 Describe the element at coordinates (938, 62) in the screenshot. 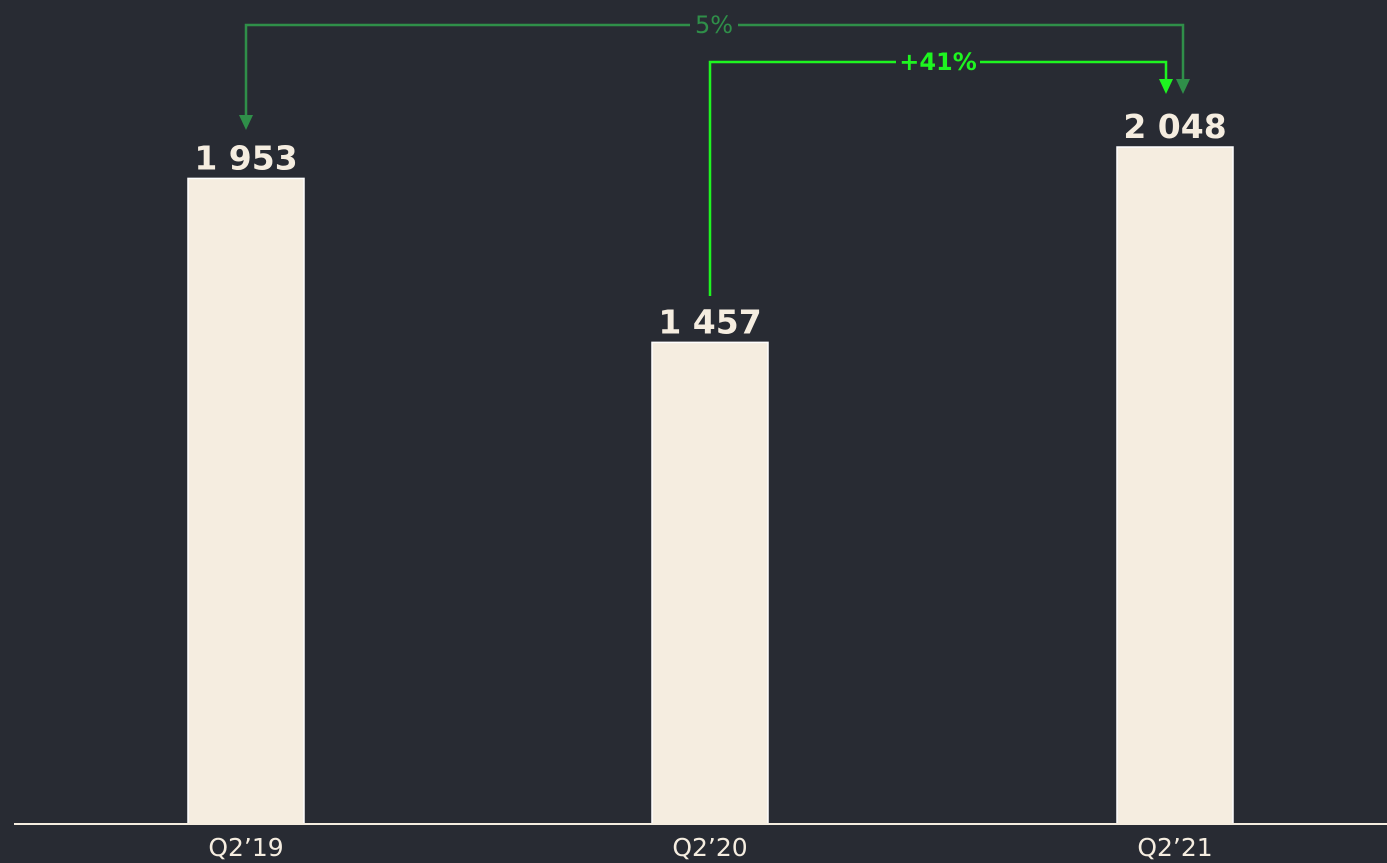

I see `annotation-1-label: +41%` at that location.